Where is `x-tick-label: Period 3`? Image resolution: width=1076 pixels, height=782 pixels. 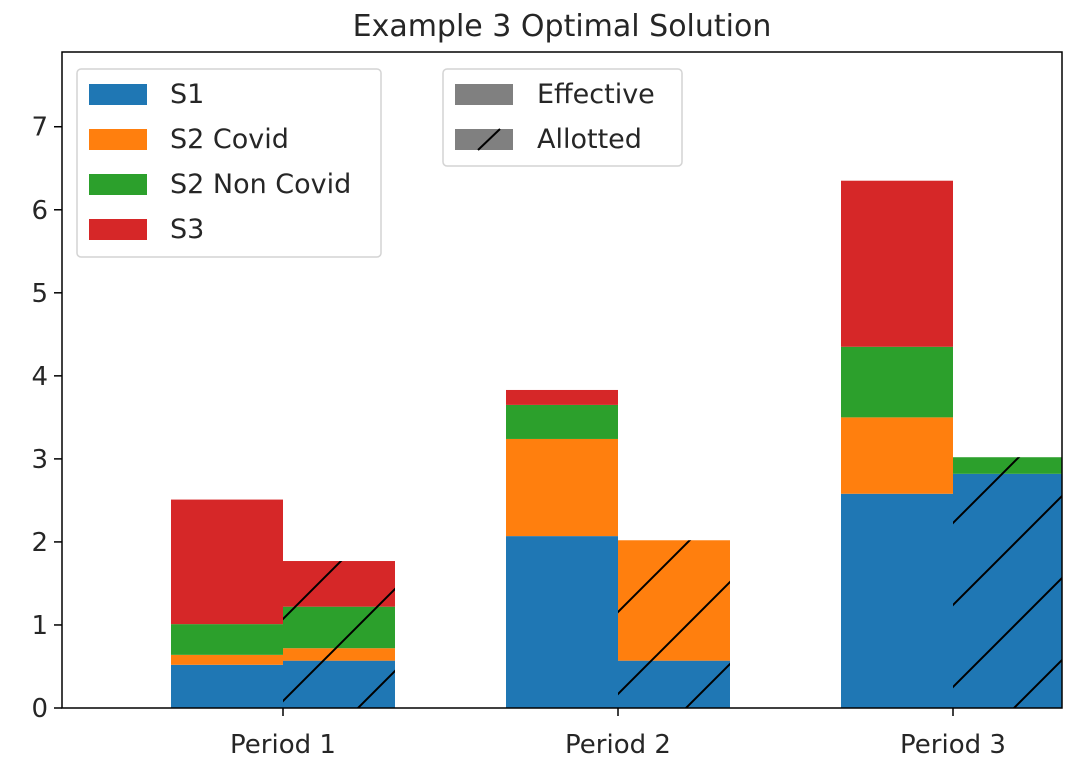 x-tick-label: Period 3 is located at coordinates (953, 745).